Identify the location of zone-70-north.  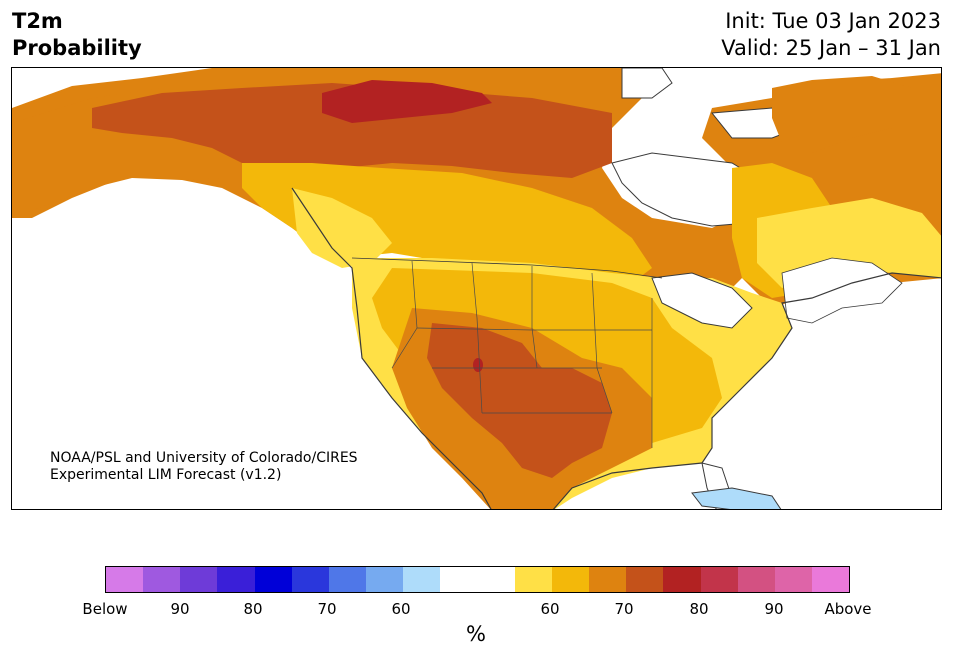
(352, 130).